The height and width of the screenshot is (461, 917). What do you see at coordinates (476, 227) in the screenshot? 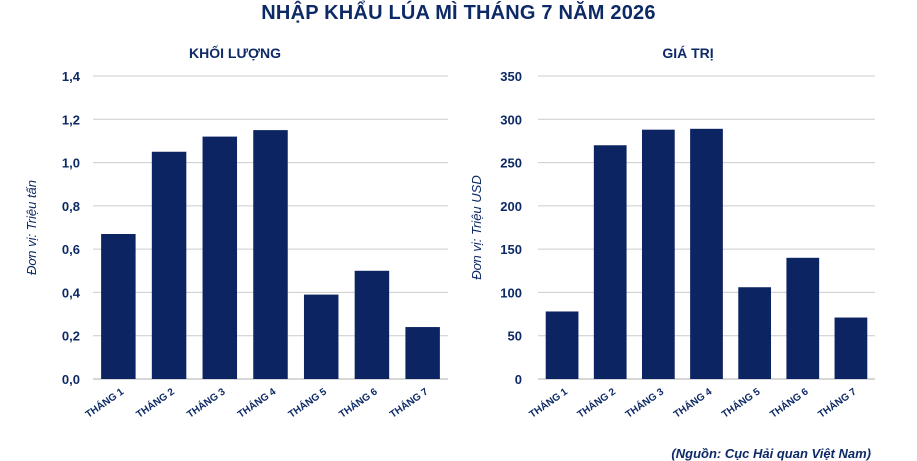
I see `y-axis-label: Đơn vị: Triệu USD` at bounding box center [476, 227].